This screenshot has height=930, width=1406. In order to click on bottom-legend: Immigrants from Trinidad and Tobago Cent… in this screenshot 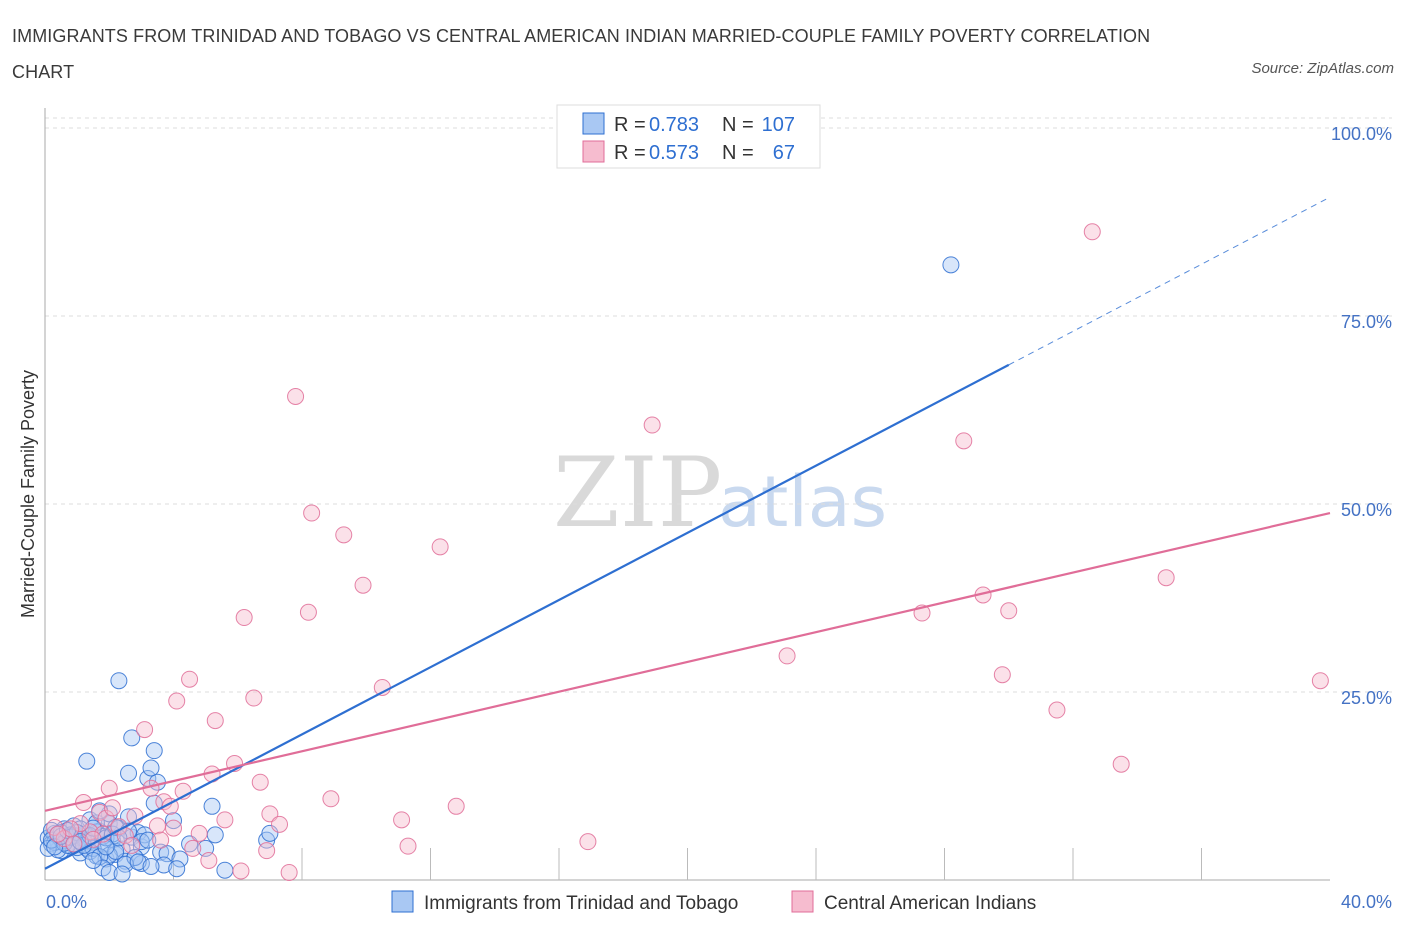, I will do `click(713, 902)`.